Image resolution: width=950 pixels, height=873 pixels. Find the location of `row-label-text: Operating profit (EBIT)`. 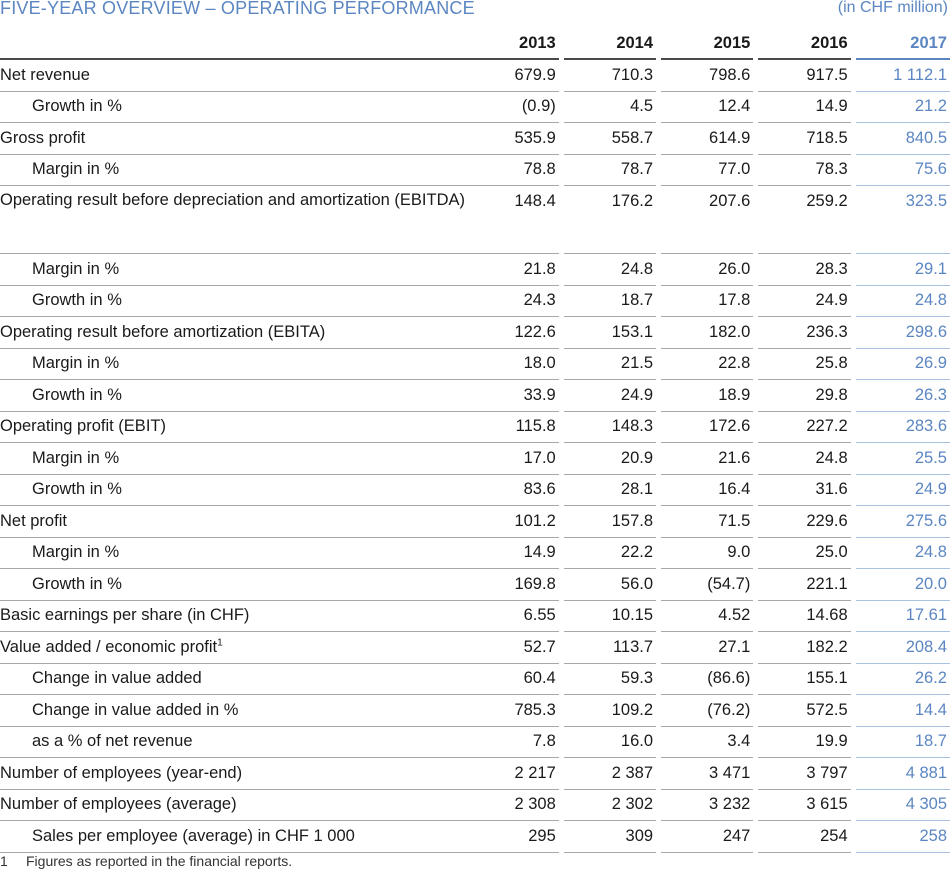

row-label-text: Operating profit (EBIT) is located at coordinates (83, 426).